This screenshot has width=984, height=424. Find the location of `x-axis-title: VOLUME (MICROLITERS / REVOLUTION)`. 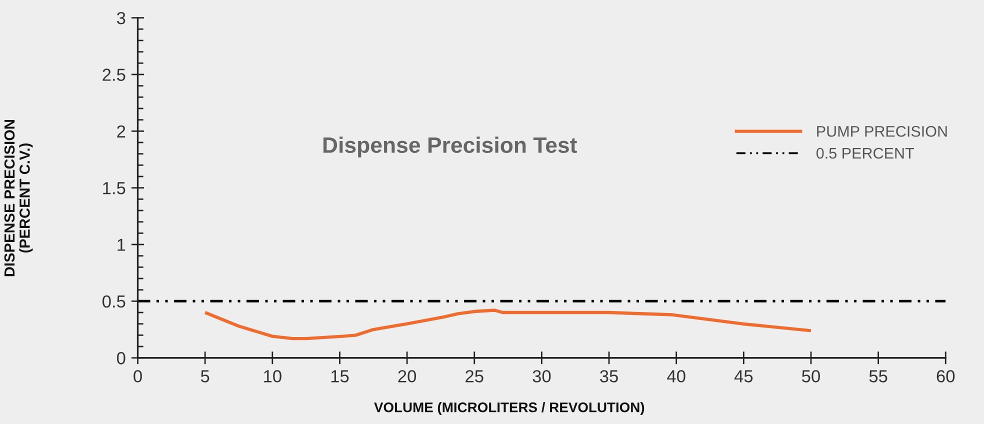

x-axis-title: VOLUME (MICROLITERS / REVOLUTION) is located at coordinates (509, 409).